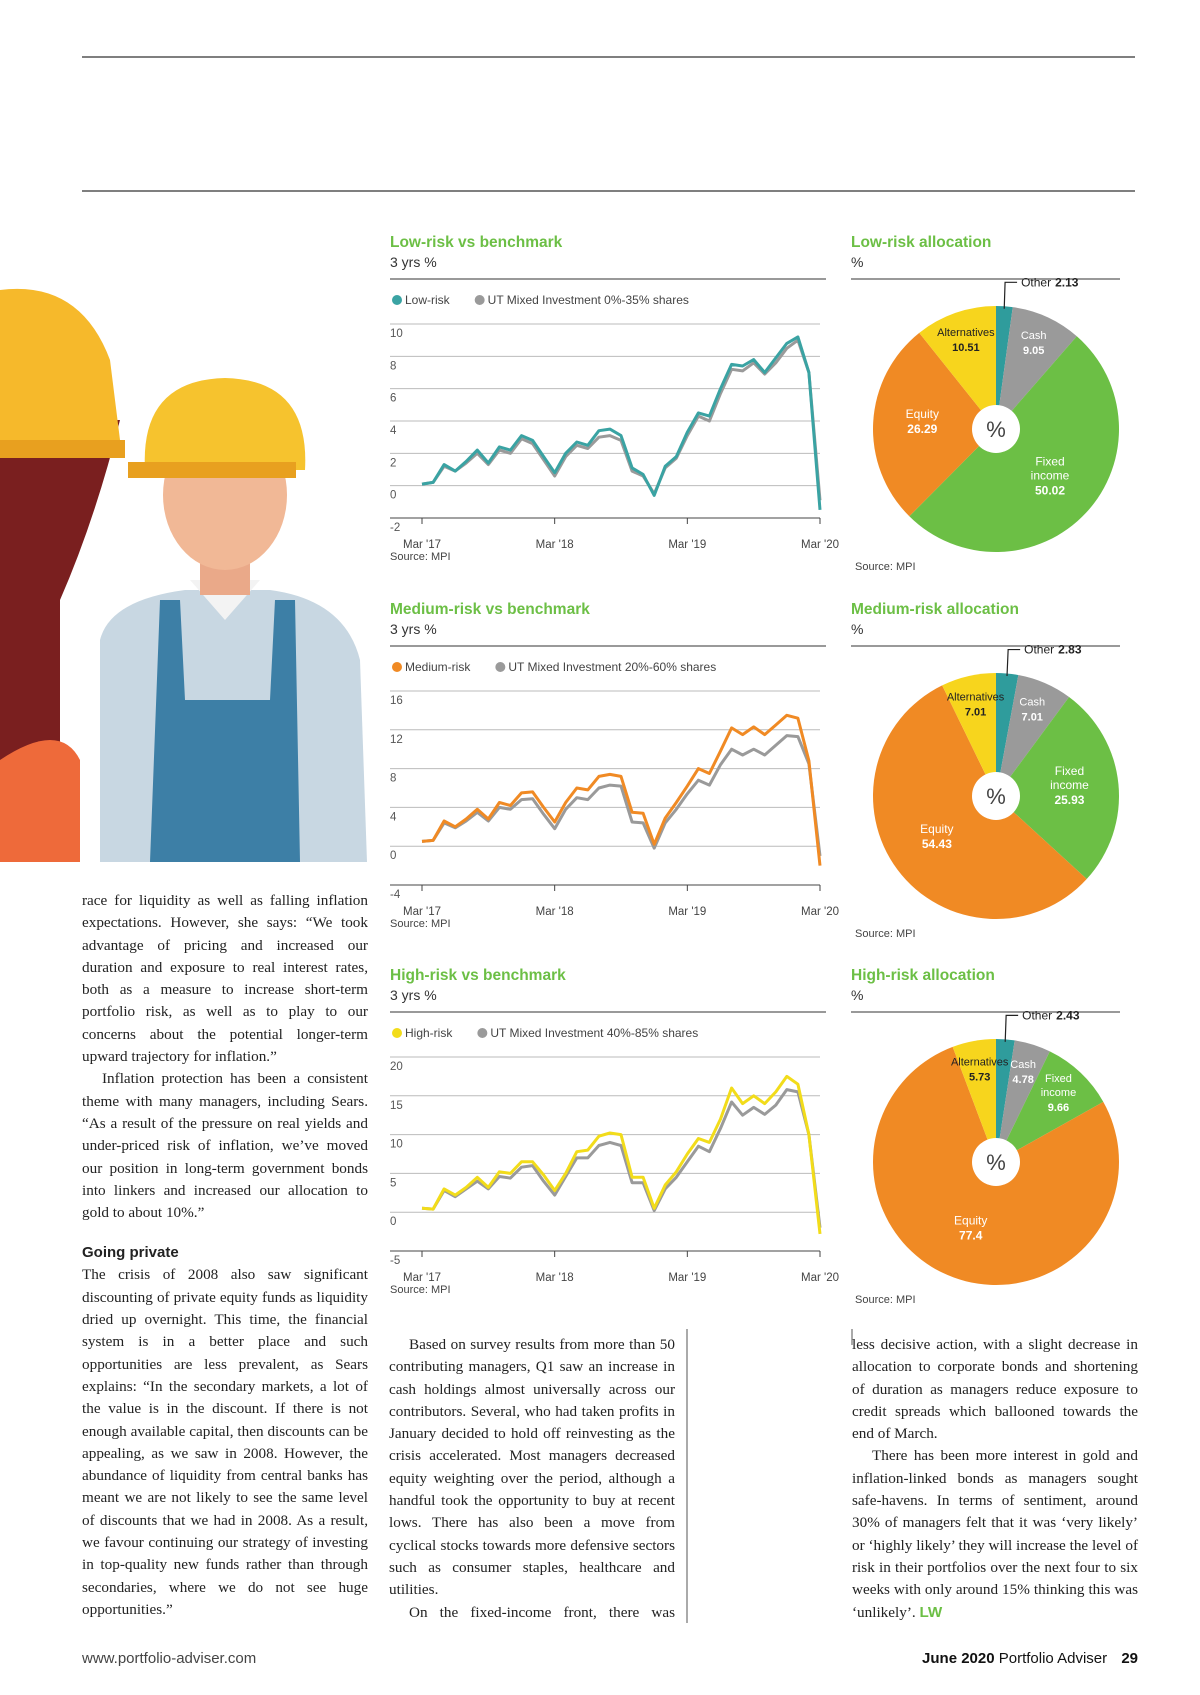 The image size is (1200, 1695). Describe the element at coordinates (169, 1658) in the screenshot. I see `footer-url: www.portfolio-adviser.com` at that location.